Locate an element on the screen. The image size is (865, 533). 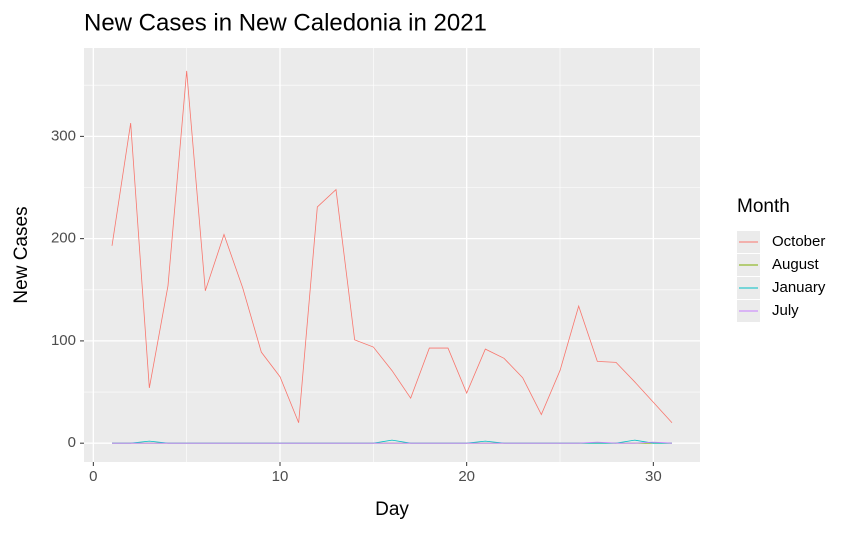
x-tick-label: 20 is located at coordinates (466, 476).